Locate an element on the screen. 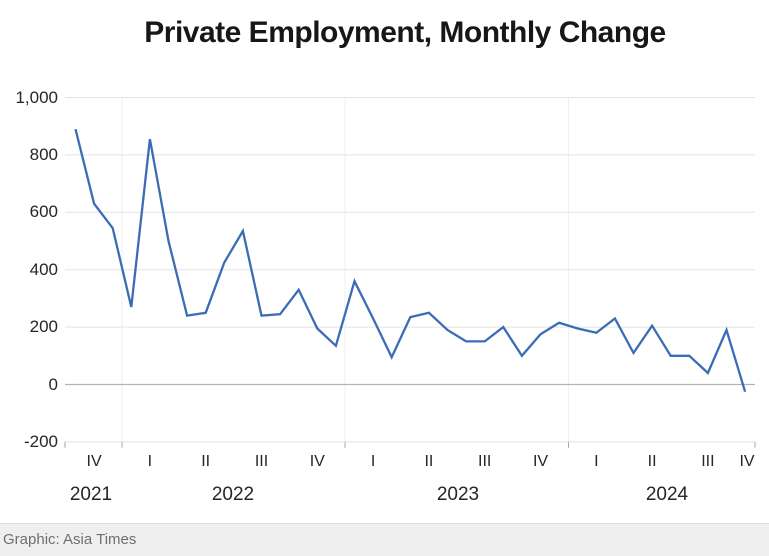 This screenshot has height=556, width=769. x-axis-year-label: 2024 is located at coordinates (667, 494).